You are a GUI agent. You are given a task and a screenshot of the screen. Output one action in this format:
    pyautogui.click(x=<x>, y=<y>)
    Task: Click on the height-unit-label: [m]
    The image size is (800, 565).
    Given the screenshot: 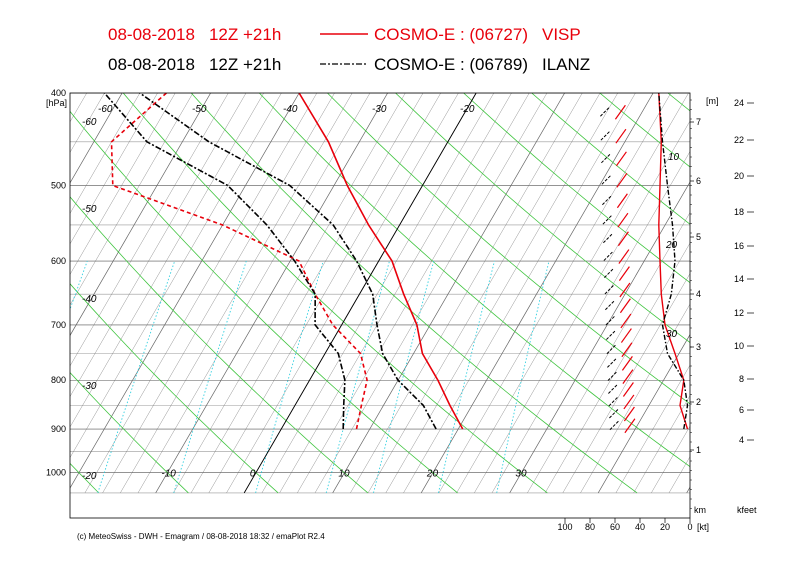 What is the action you would take?
    pyautogui.click(x=712, y=101)
    